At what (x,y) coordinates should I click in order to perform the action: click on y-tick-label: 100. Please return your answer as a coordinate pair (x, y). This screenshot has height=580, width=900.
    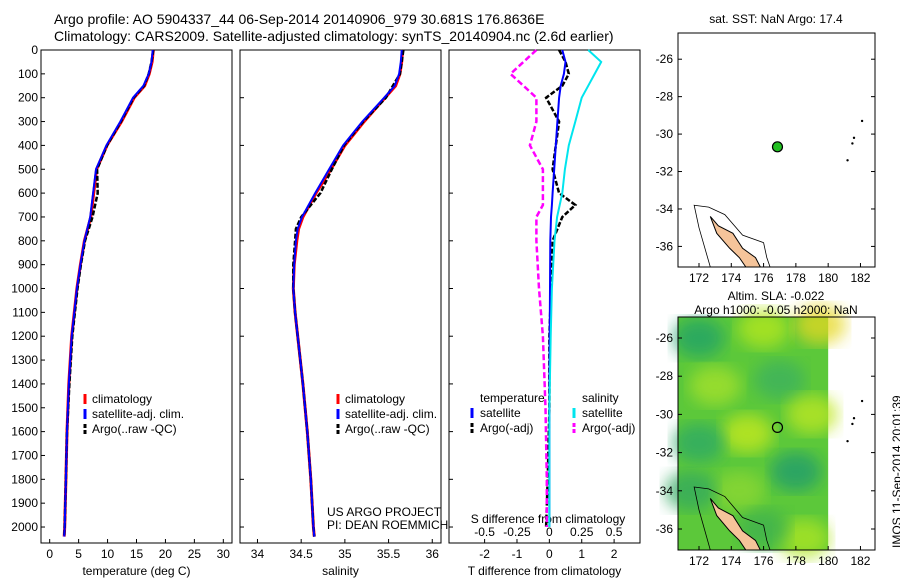
    Looking at the image, I should click on (28, 74).